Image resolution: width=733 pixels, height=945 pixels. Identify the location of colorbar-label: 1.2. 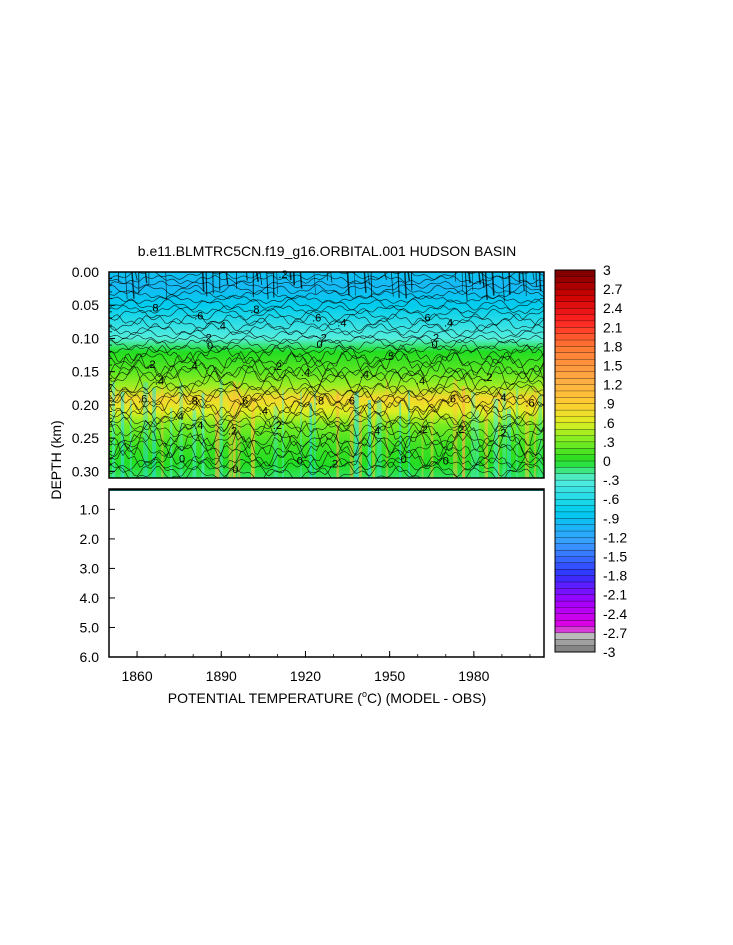
(613, 385).